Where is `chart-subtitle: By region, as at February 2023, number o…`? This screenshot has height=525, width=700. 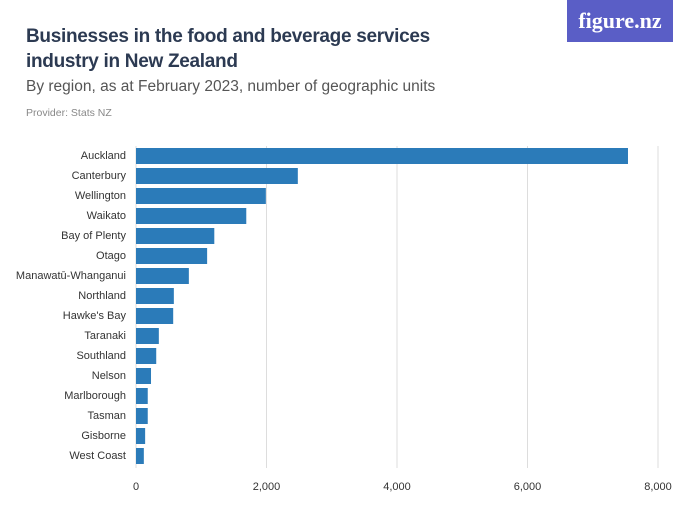
chart-subtitle: By region, as at February 2023, number o… is located at coordinates (231, 86).